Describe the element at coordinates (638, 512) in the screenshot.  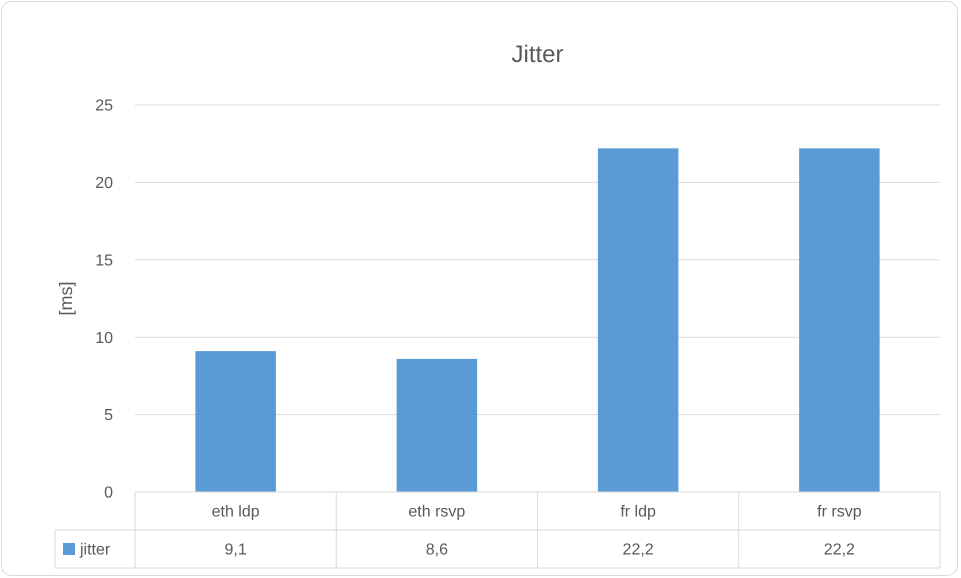
I see `x-tick-label: fr ldp` at that location.